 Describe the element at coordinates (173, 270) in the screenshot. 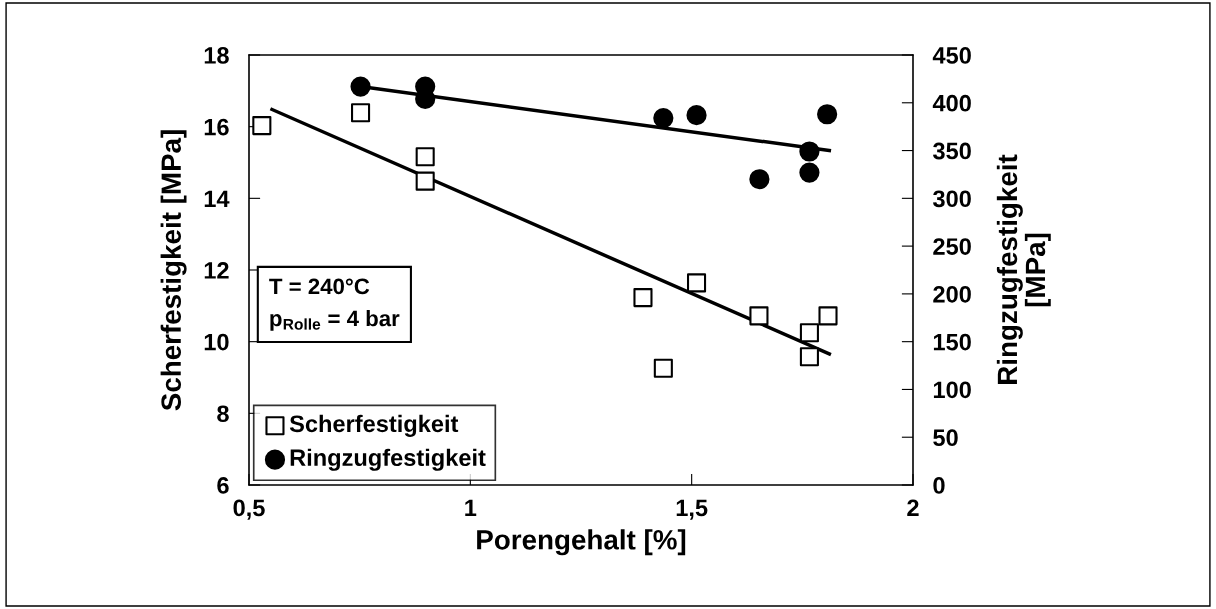

I see `y-axis-title: Scherfestigkeit [MPa]` at that location.